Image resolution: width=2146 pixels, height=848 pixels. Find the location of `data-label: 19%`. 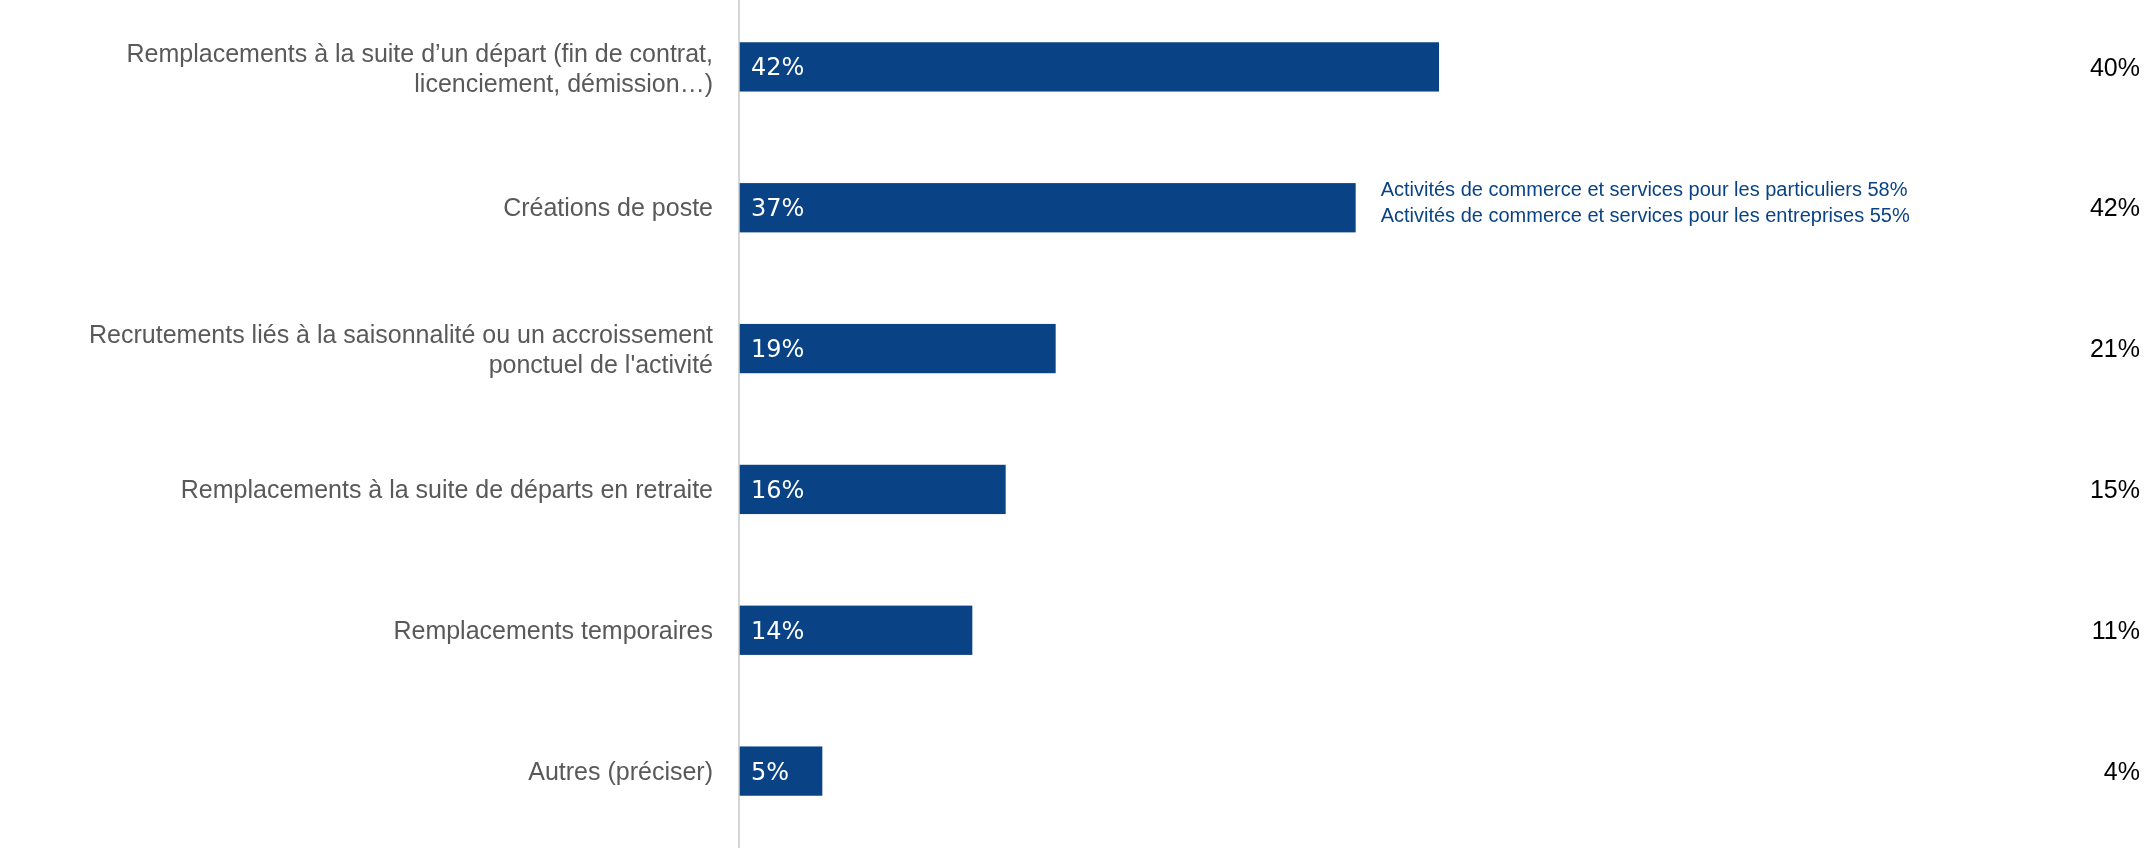

data-label: 19% is located at coordinates (778, 348).